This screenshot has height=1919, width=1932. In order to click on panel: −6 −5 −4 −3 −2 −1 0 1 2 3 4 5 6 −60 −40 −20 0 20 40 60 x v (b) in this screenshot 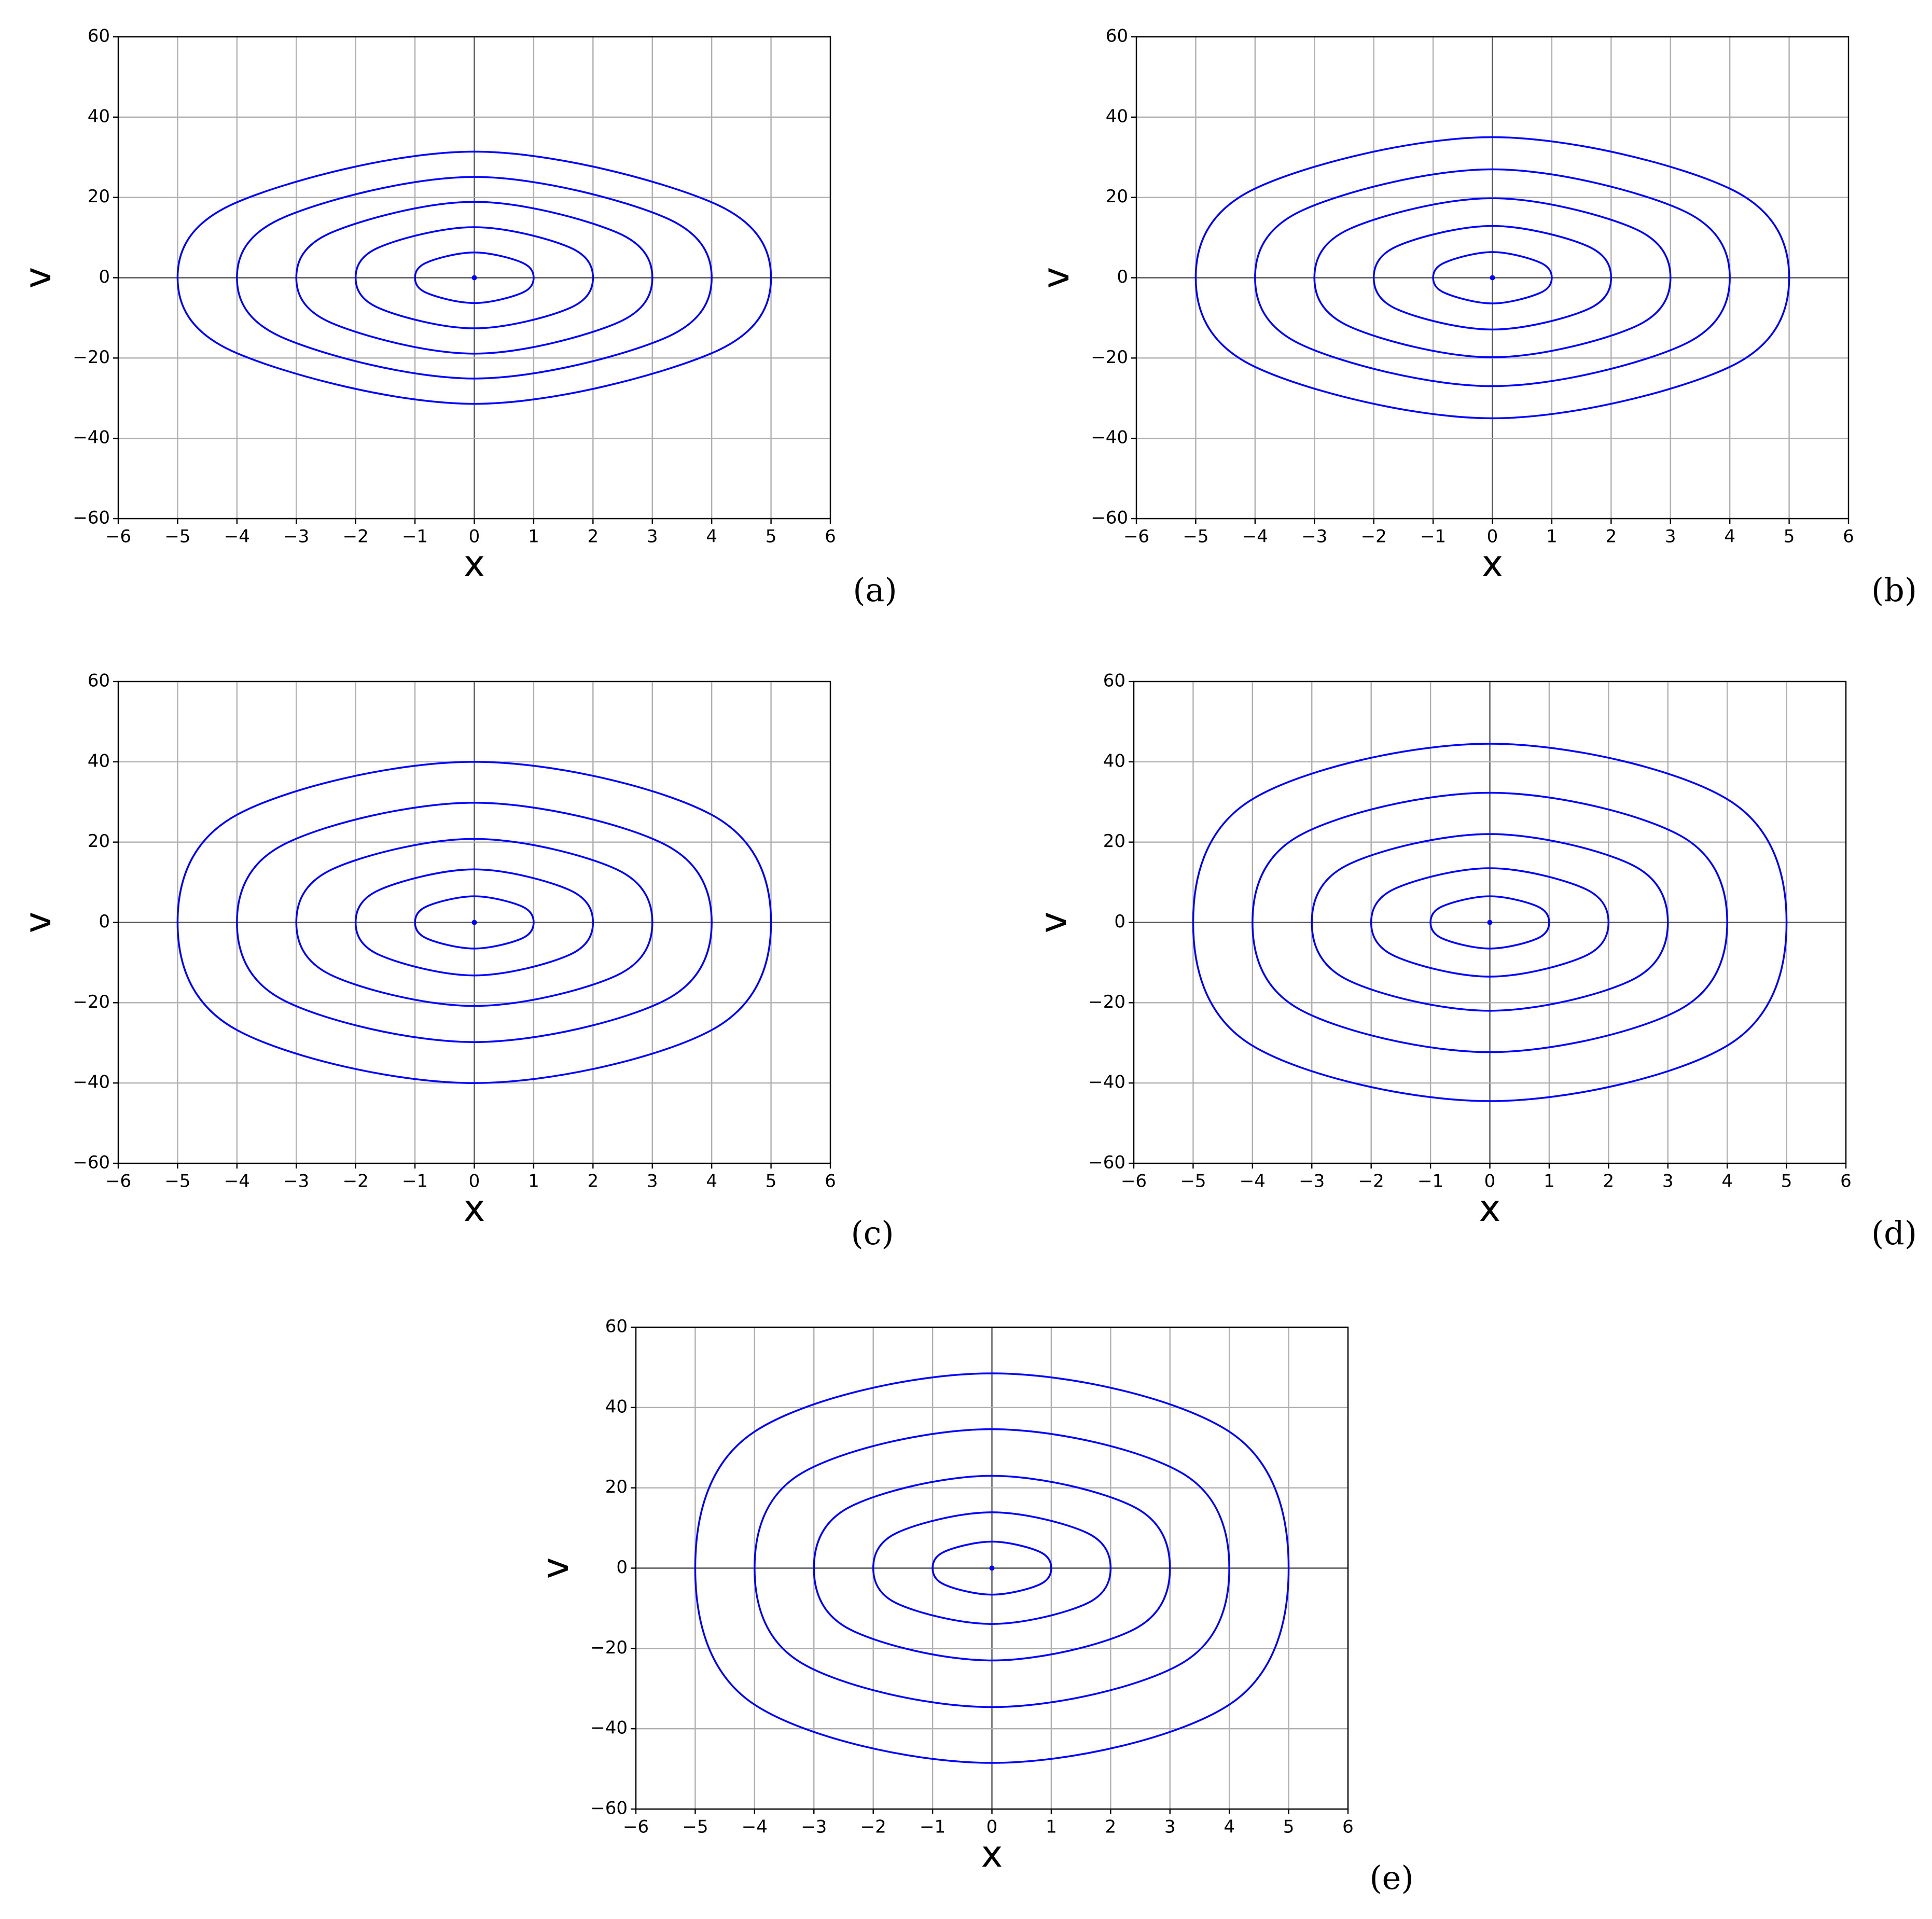, I will do `click(1476, 317)`.